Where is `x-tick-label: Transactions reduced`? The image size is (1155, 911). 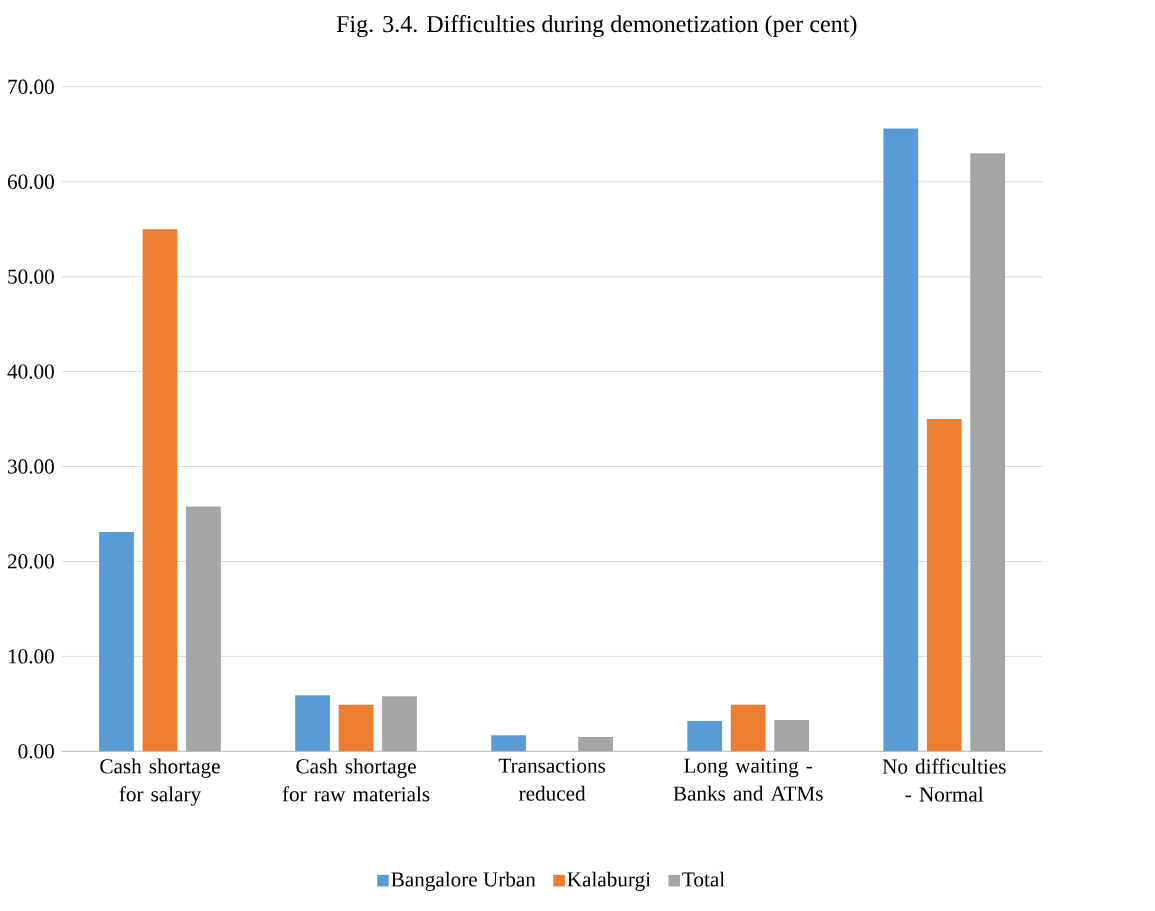
x-tick-label: Transactions reduced is located at coordinates (552, 779).